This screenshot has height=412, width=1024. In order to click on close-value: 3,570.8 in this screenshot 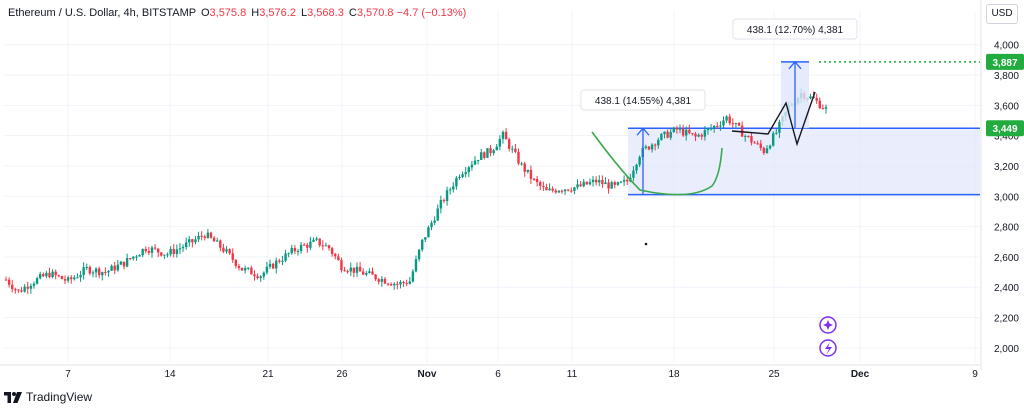, I will do `click(375, 13)`.